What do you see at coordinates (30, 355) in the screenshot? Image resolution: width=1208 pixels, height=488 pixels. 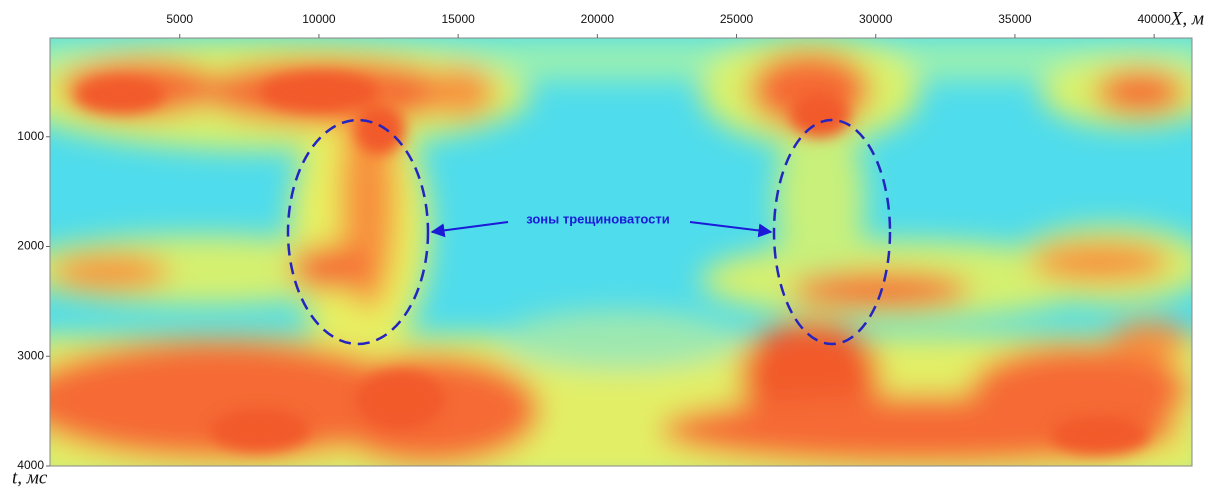 I see `y-tick-label: 3000` at bounding box center [30, 355].